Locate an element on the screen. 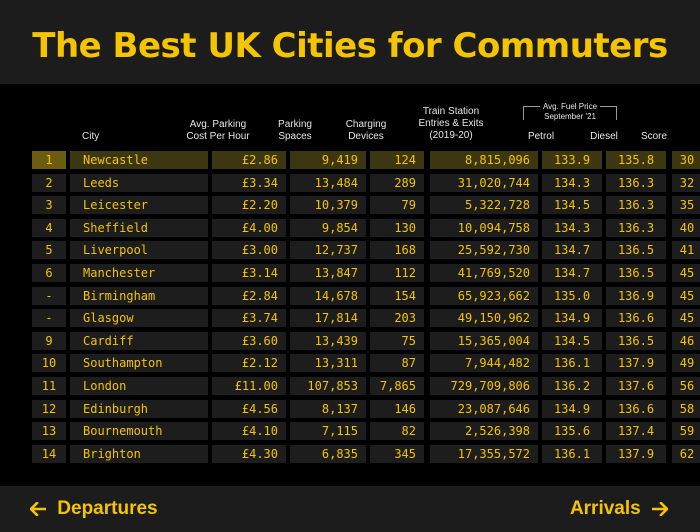  cell-charging: 203 is located at coordinates (397, 318).